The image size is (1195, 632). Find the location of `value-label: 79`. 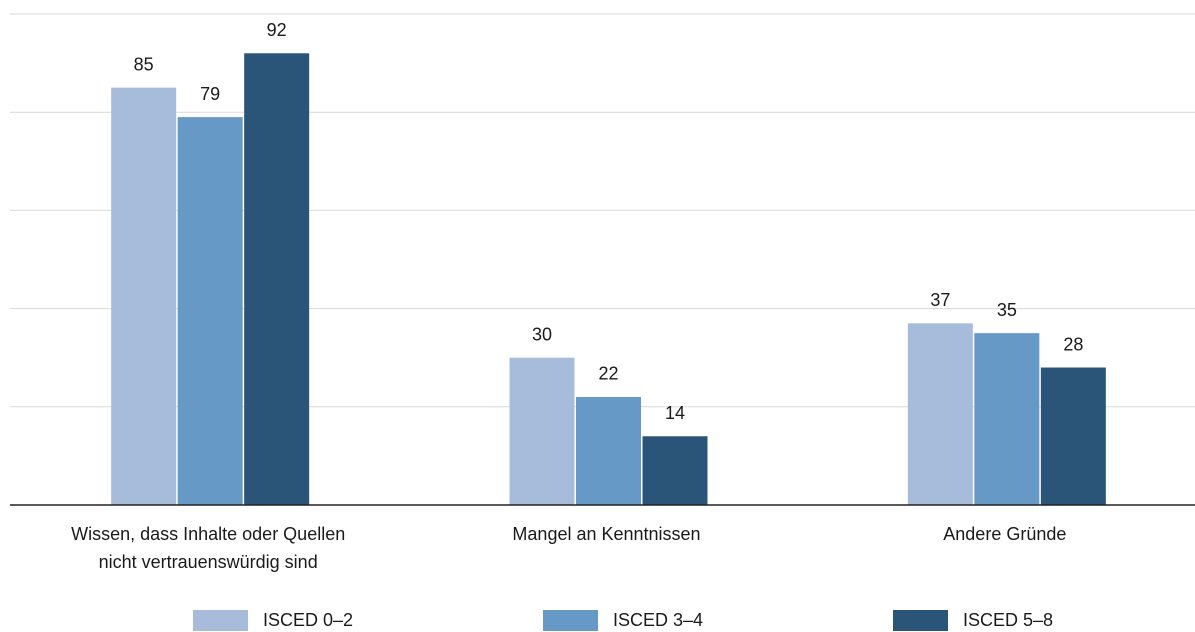

value-label: 79 is located at coordinates (210, 94).